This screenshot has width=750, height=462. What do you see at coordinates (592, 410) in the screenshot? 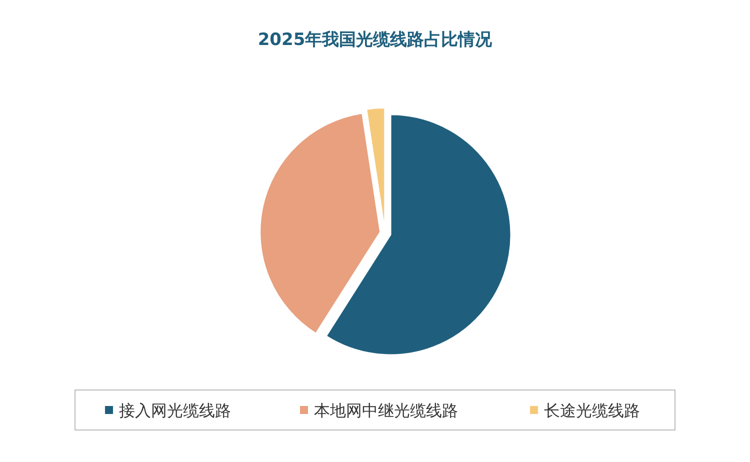
I see `legend-label: 长途光缆线路` at bounding box center [592, 410].